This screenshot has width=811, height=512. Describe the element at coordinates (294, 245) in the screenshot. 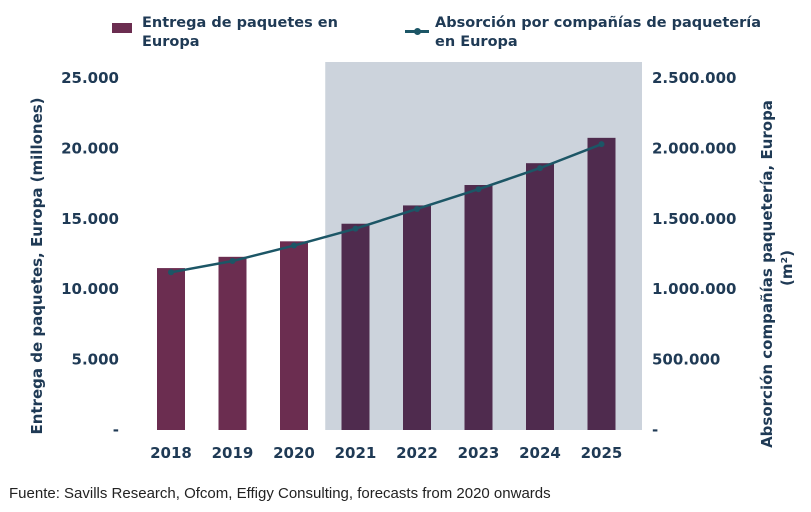

I see `line-point-2020` at that location.